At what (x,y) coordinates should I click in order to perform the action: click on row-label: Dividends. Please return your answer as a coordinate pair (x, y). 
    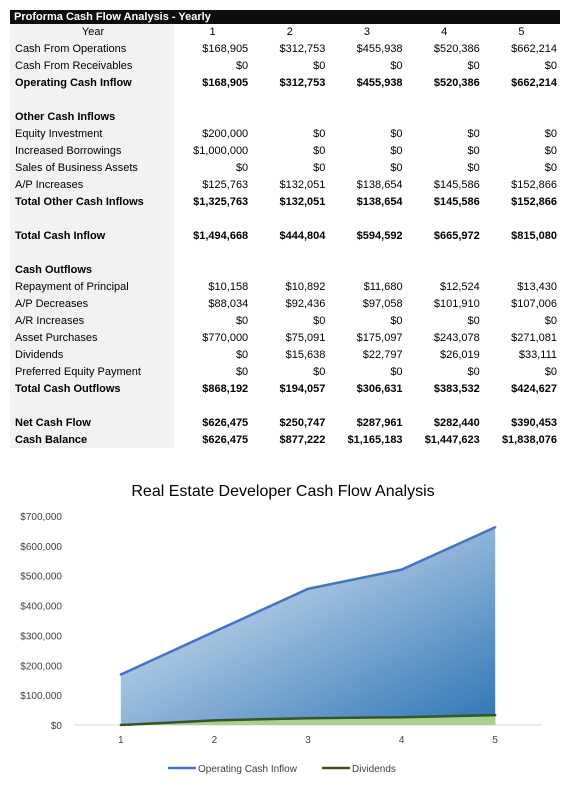
    Looking at the image, I should click on (92, 354).